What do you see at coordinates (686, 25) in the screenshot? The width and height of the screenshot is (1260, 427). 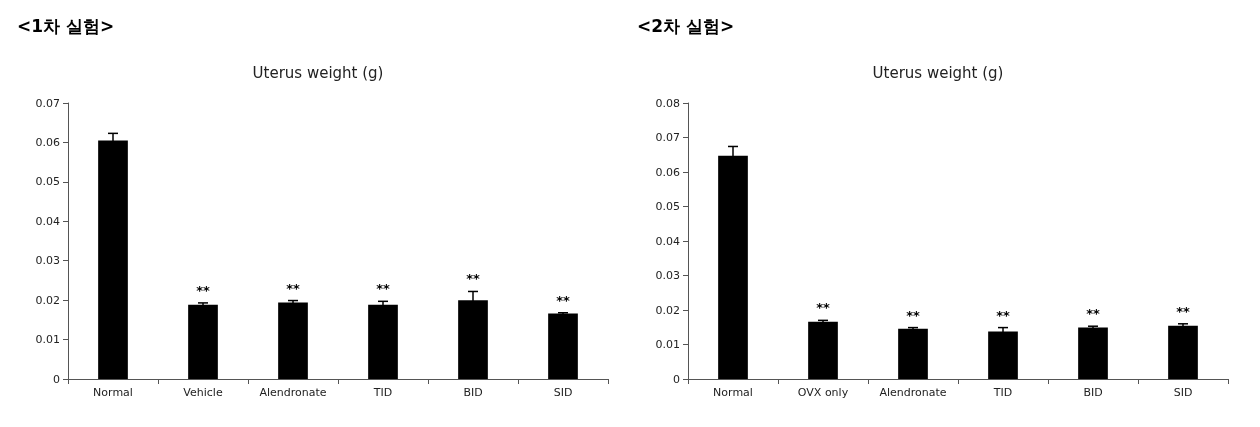 I see `chart-title: <2차 실험>` at bounding box center [686, 25].